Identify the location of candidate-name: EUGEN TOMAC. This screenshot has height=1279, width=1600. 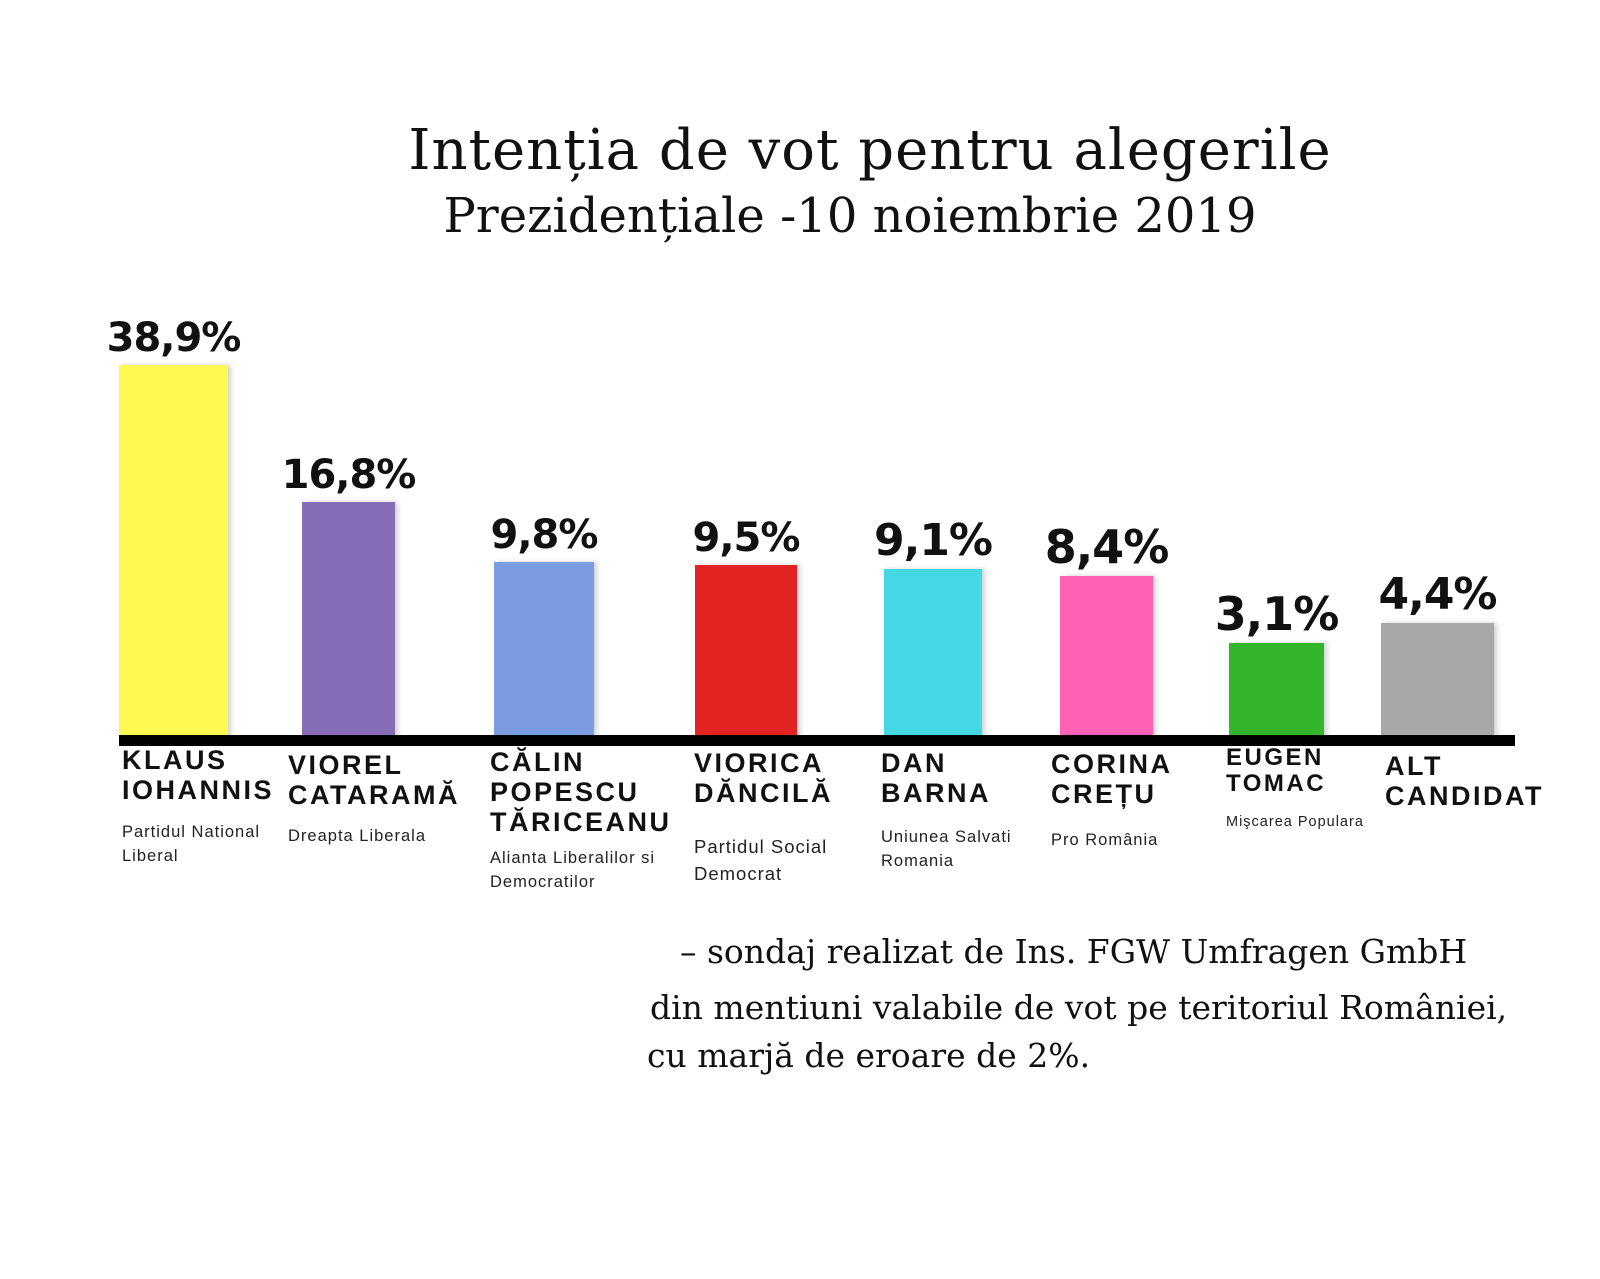
(1276, 770).